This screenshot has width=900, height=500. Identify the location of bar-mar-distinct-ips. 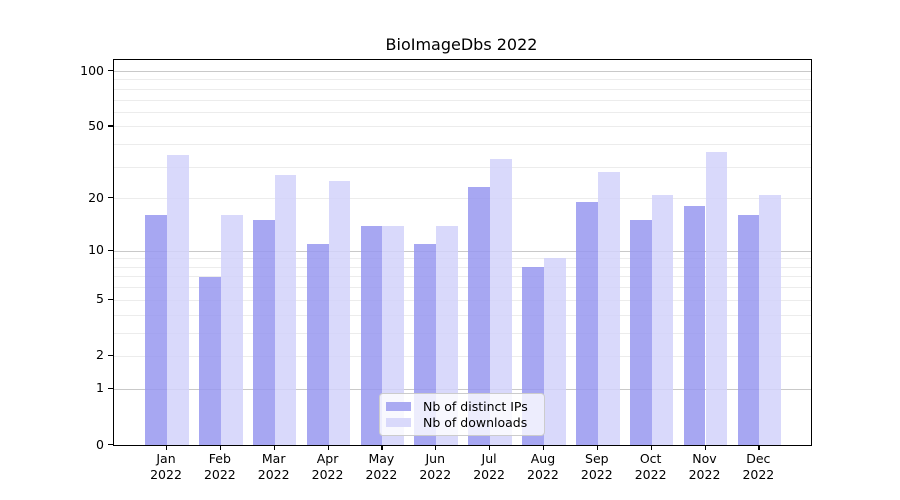
(263, 332).